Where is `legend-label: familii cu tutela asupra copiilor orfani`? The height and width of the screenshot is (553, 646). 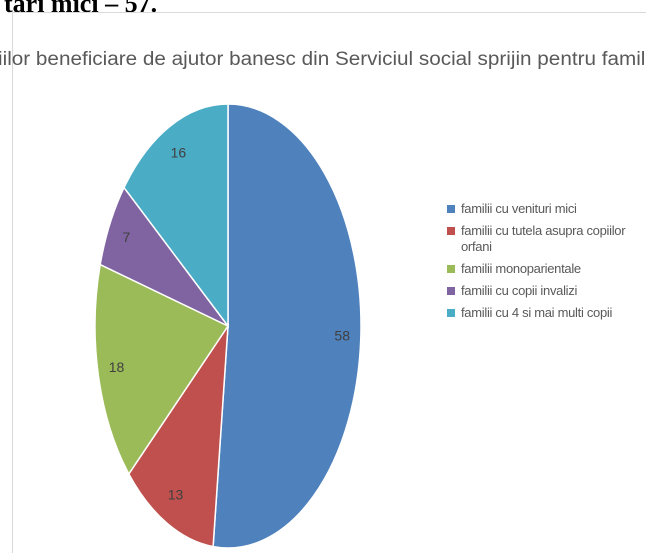
legend-label: familii cu tutela asupra copiilor orfani is located at coordinates (543, 238).